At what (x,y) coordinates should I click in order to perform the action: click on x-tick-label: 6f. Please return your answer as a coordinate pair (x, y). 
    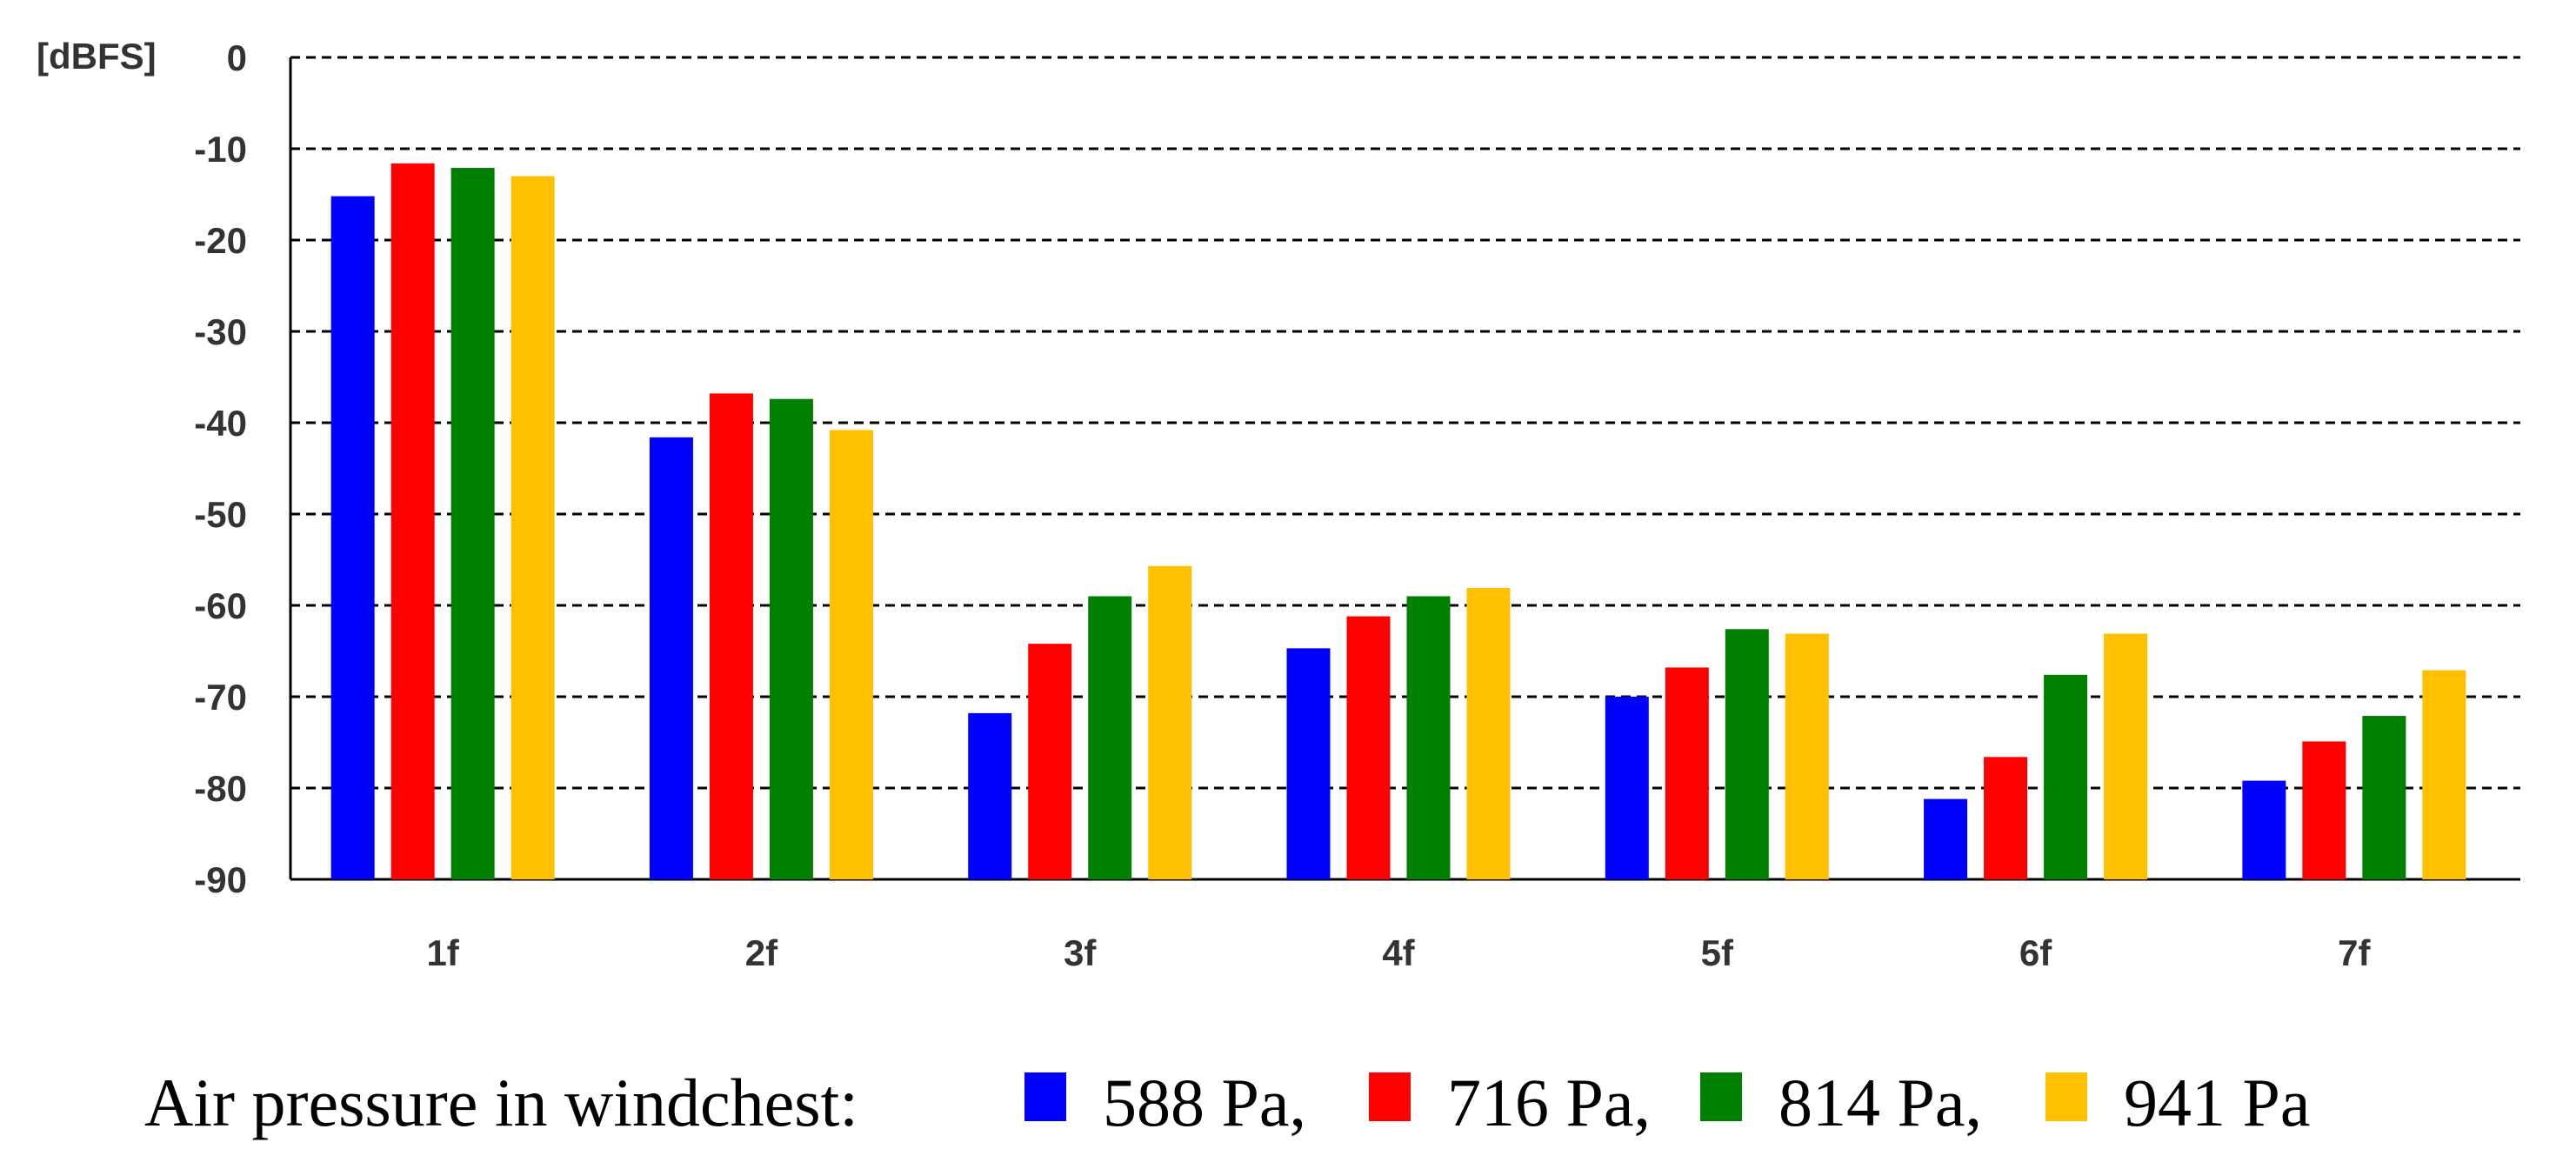
    Looking at the image, I should click on (2035, 952).